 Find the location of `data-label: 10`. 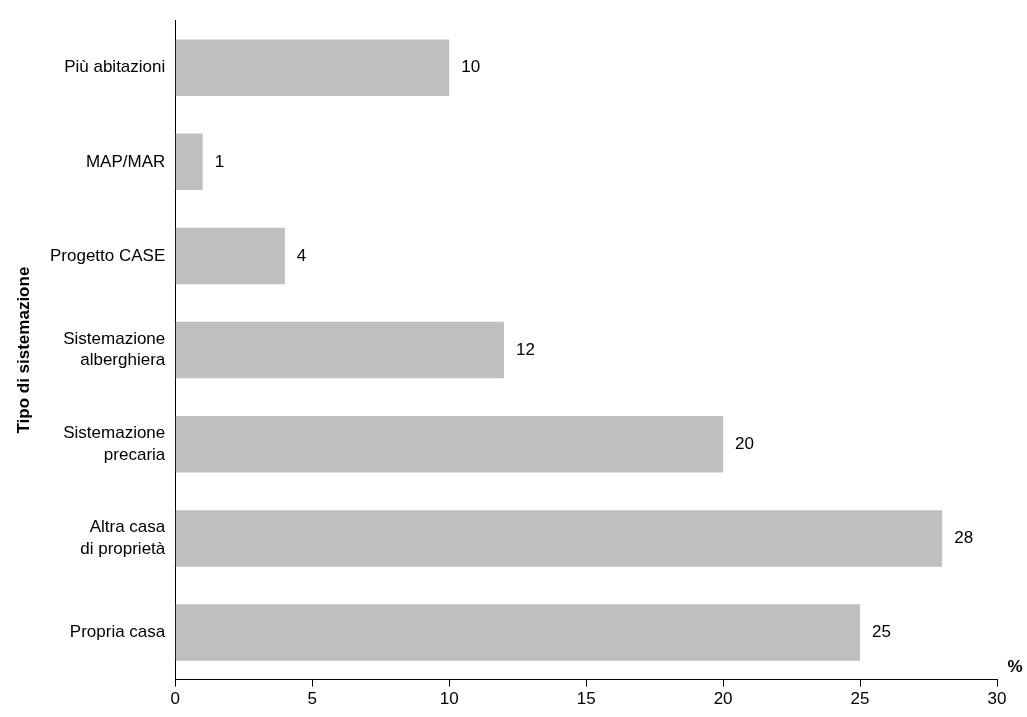

data-label: 10 is located at coordinates (471, 67).